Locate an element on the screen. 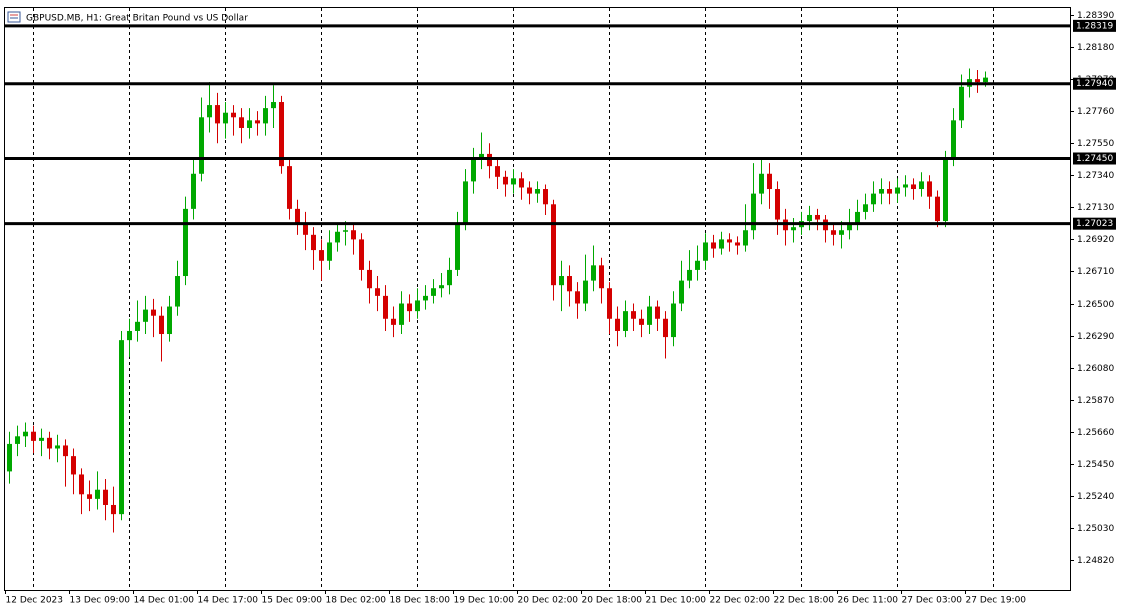  level-label: 1.28319 is located at coordinates (1094, 26).